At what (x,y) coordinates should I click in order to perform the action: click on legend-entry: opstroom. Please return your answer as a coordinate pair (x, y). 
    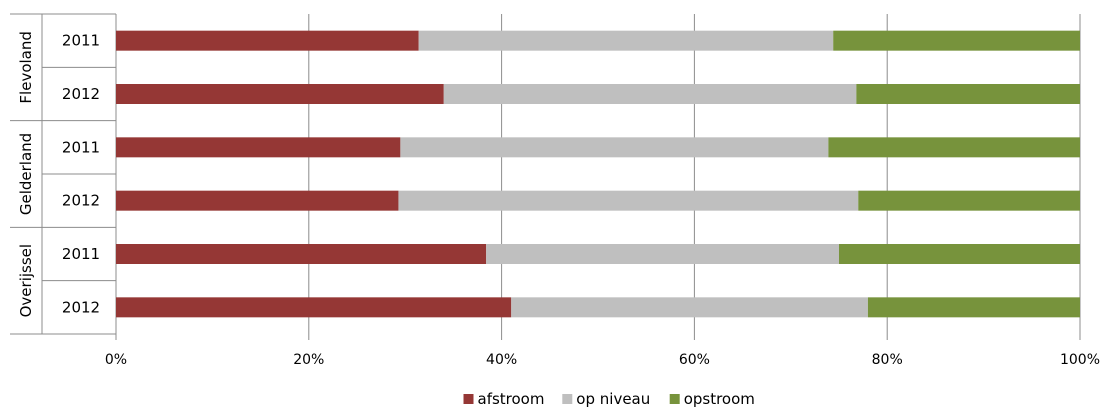
    Looking at the image, I should click on (719, 399).